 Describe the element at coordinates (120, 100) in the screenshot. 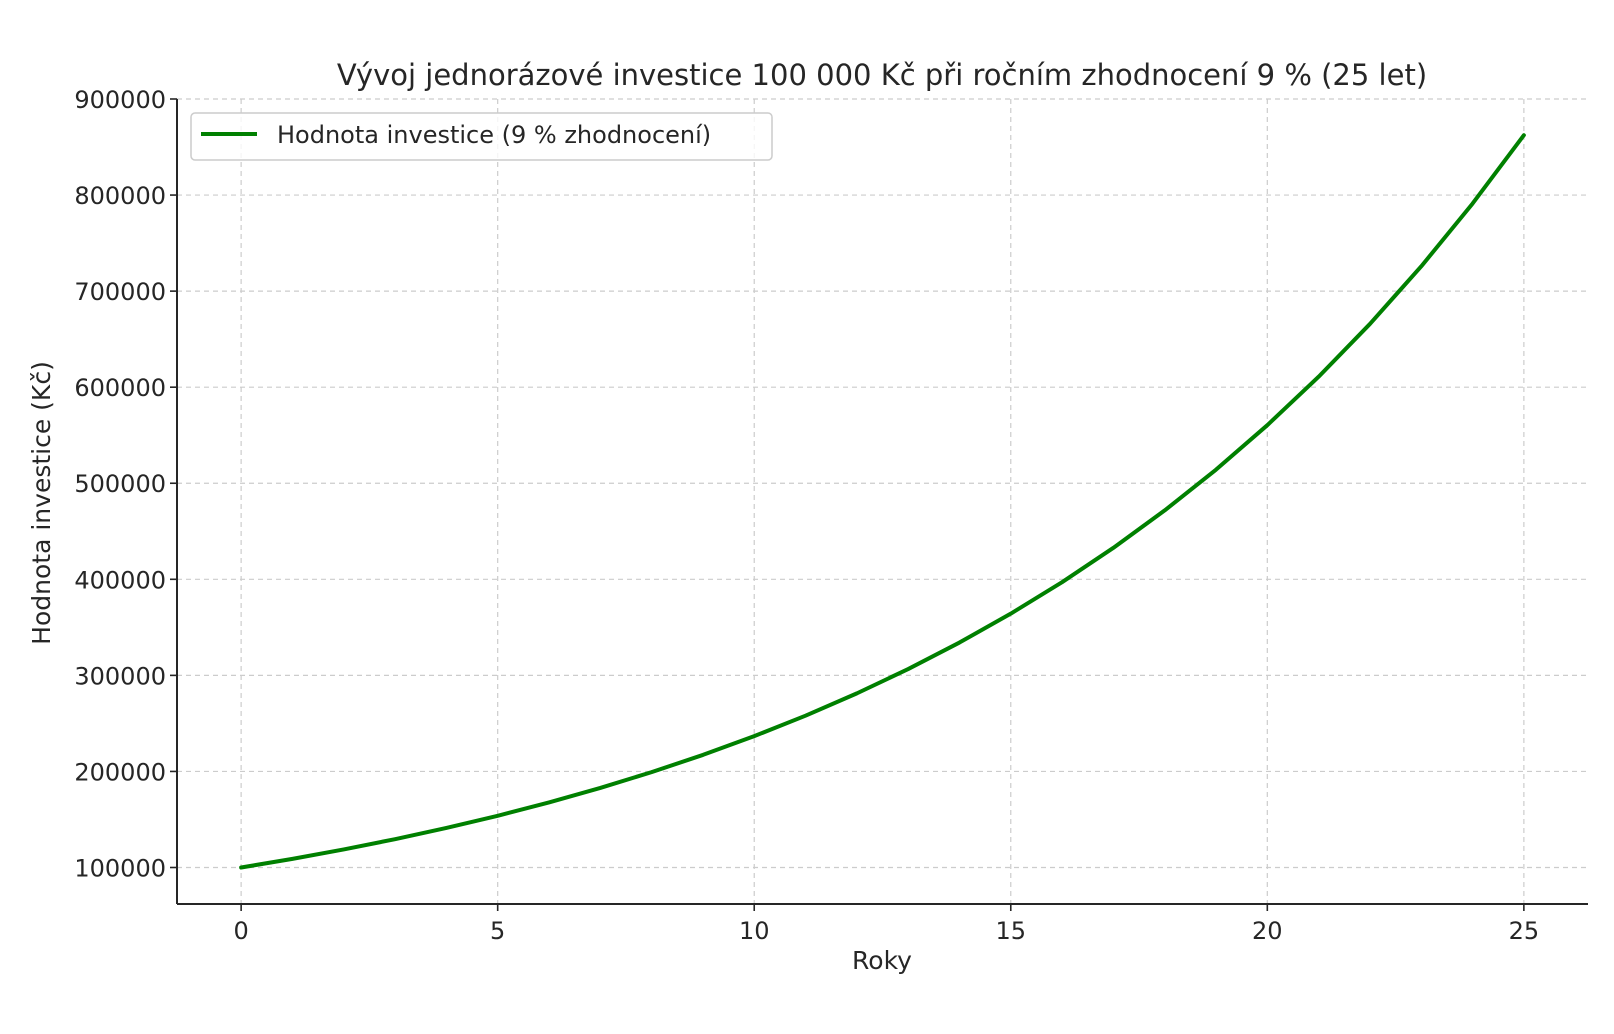

I see `y-tick-label: 900000` at that location.